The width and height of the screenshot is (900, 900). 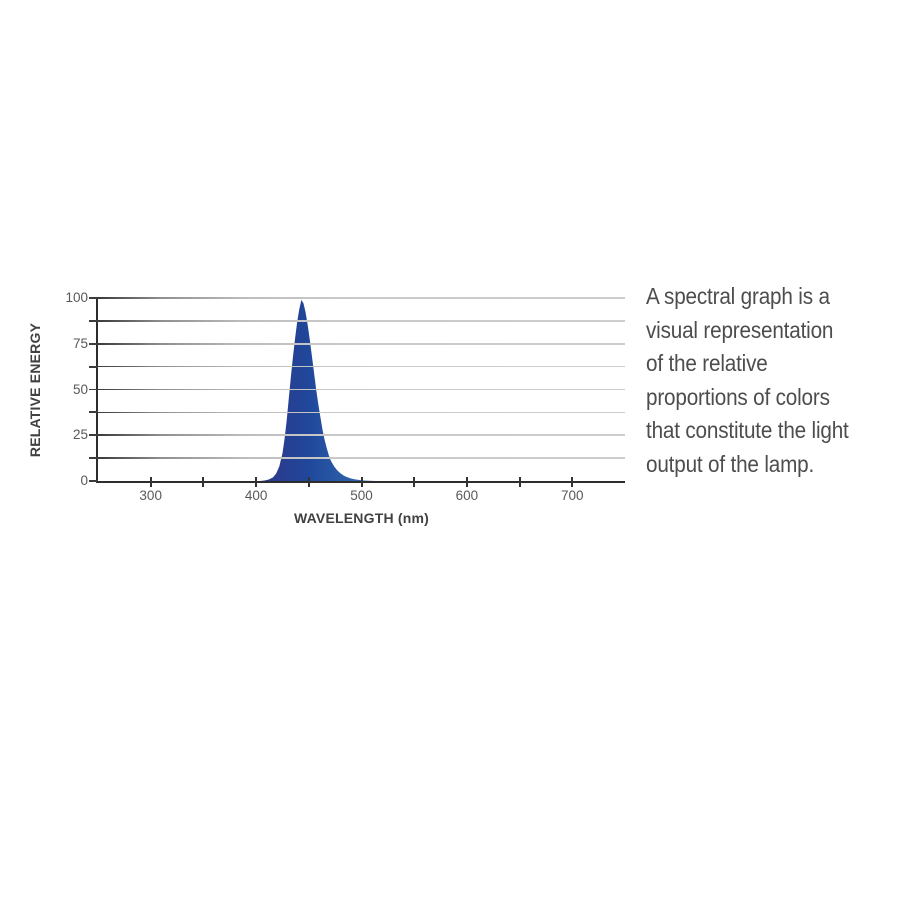 What do you see at coordinates (467, 495) in the screenshot?
I see `x-tick-label: 600` at bounding box center [467, 495].